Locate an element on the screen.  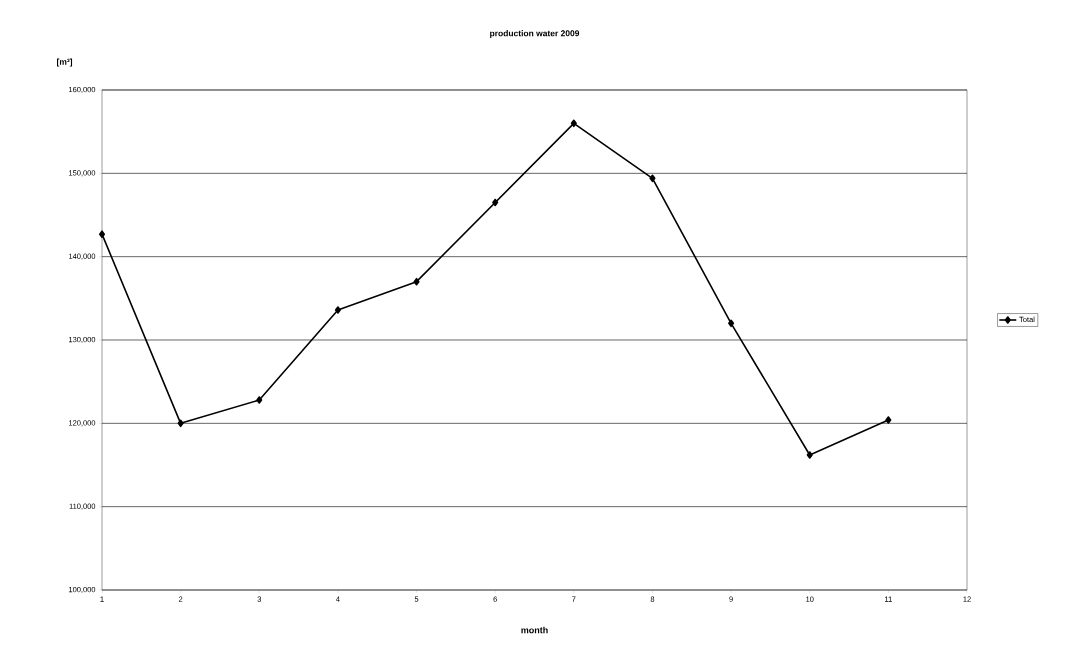
chart-title: production water 2009 is located at coordinates (535, 34).